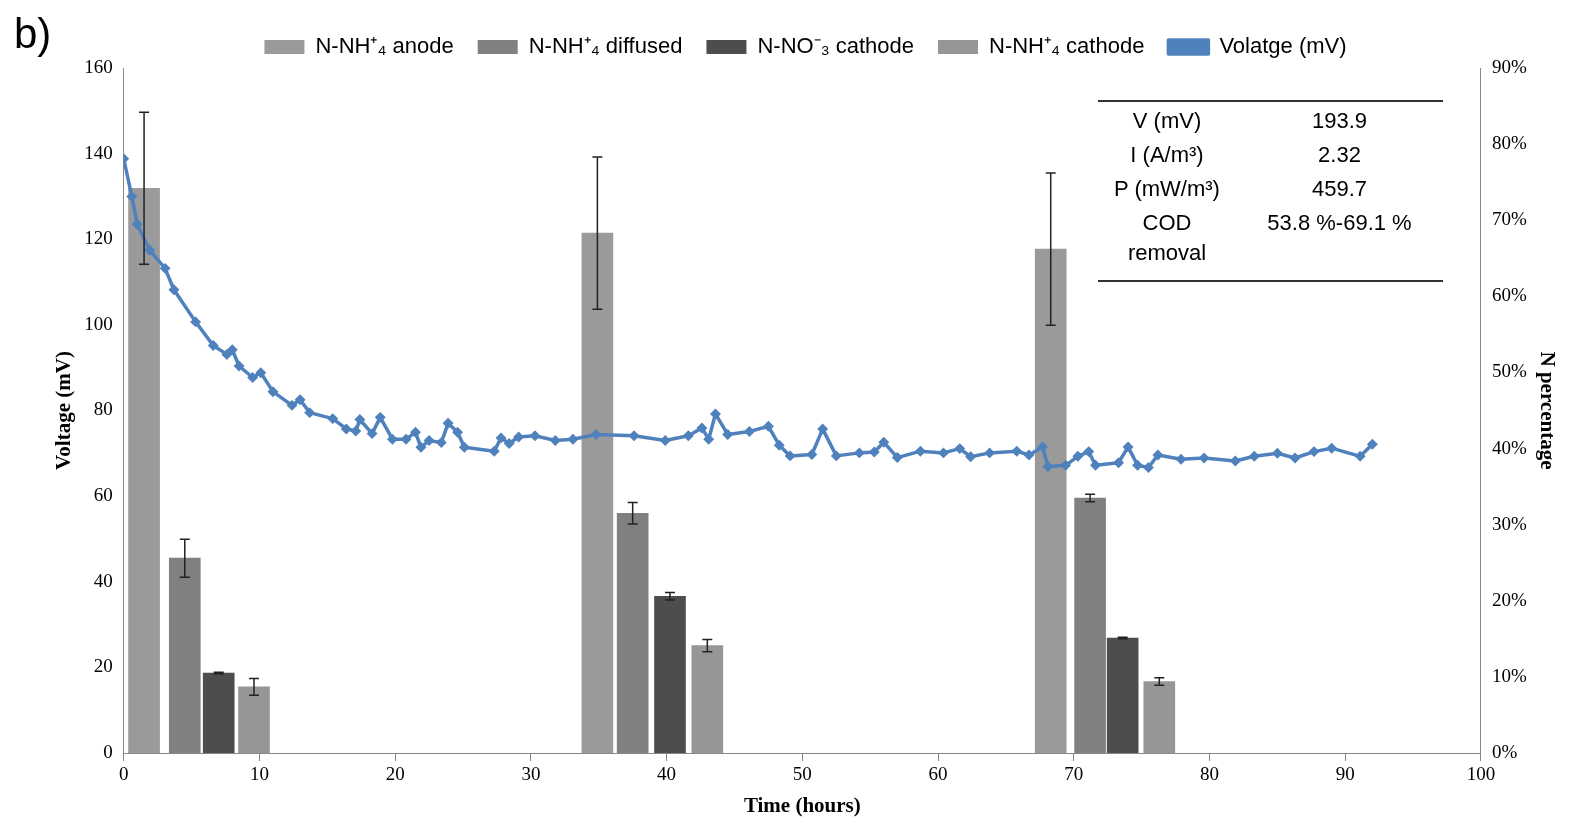 The image size is (1573, 825). I want to click on y2-tick-label: 30%, so click(1509, 523).